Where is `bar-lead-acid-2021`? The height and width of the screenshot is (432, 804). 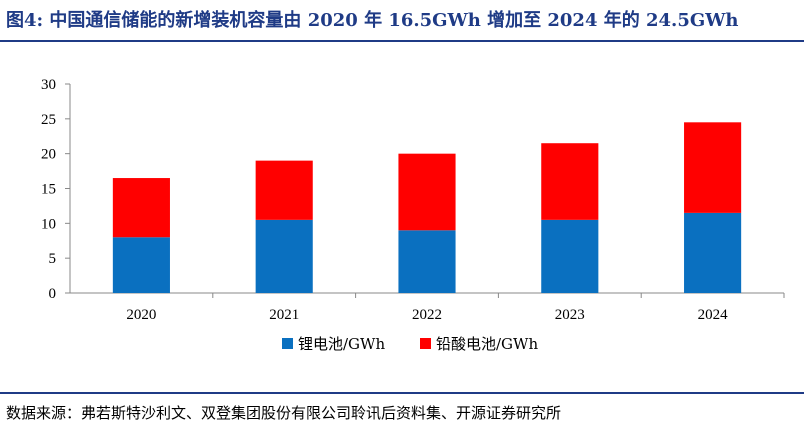 bar-lead-acid-2021 is located at coordinates (284, 190).